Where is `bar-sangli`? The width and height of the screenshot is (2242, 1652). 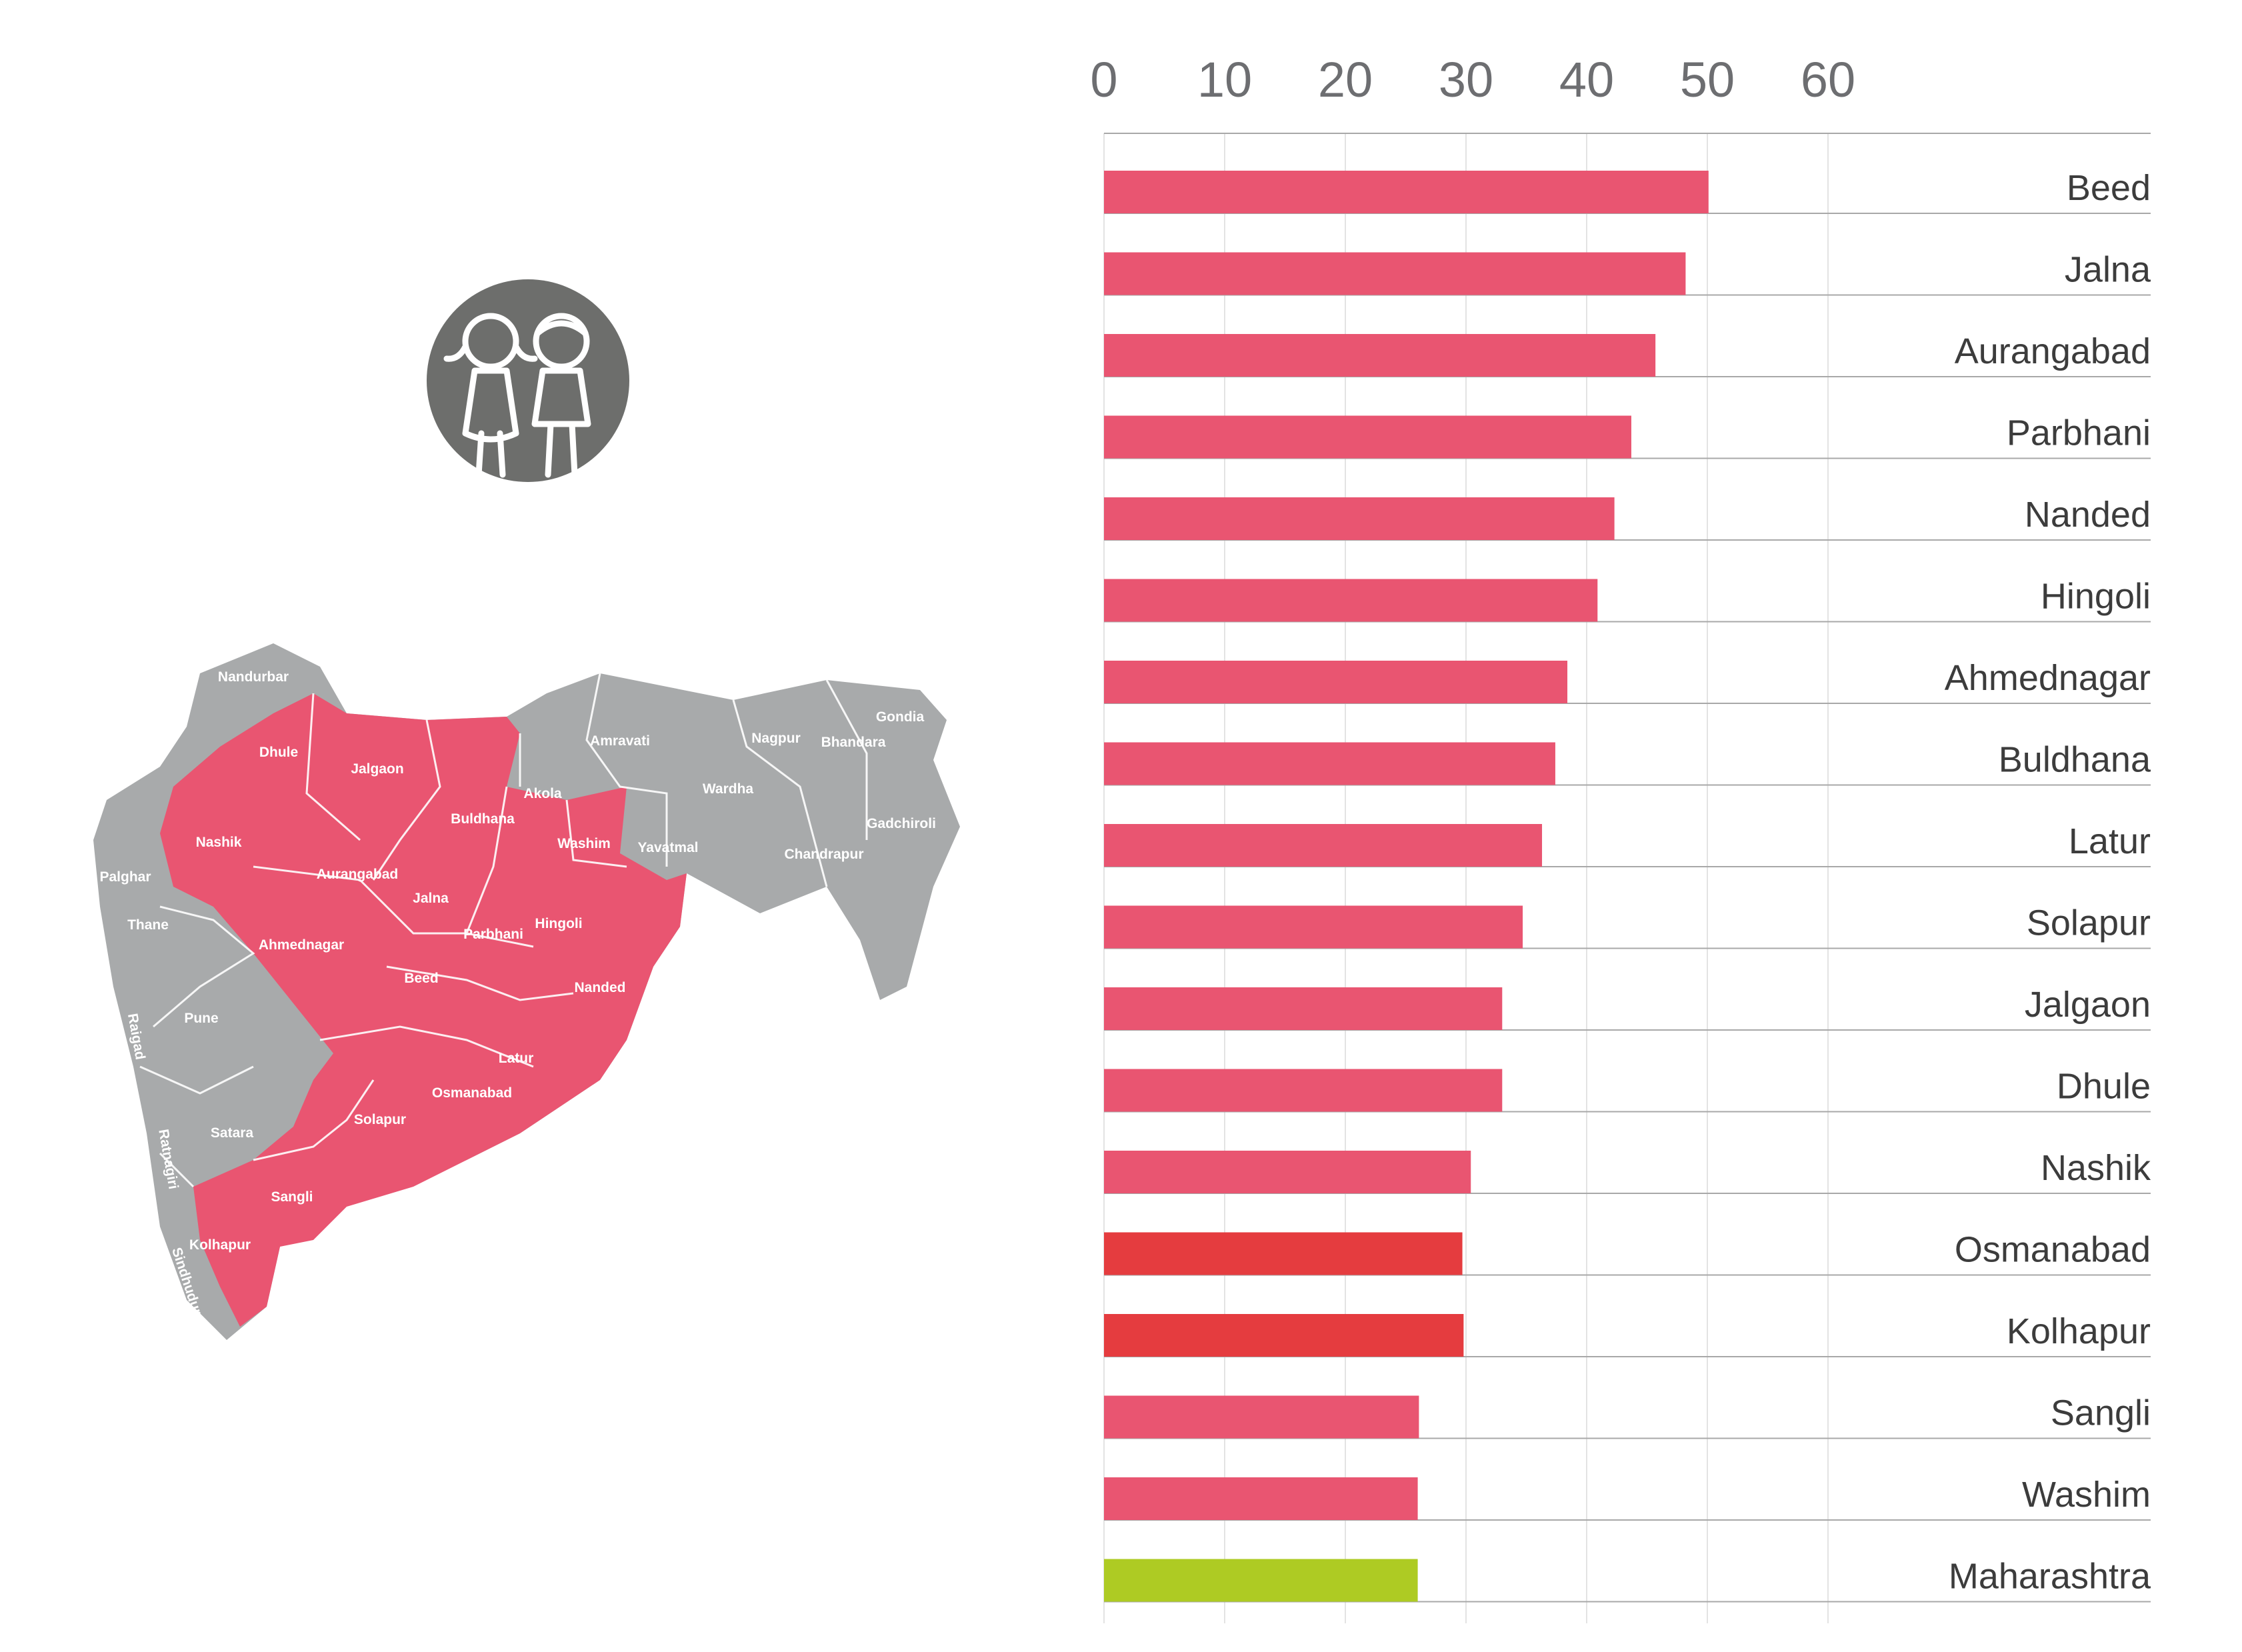 bar-sangli is located at coordinates (1261, 1417).